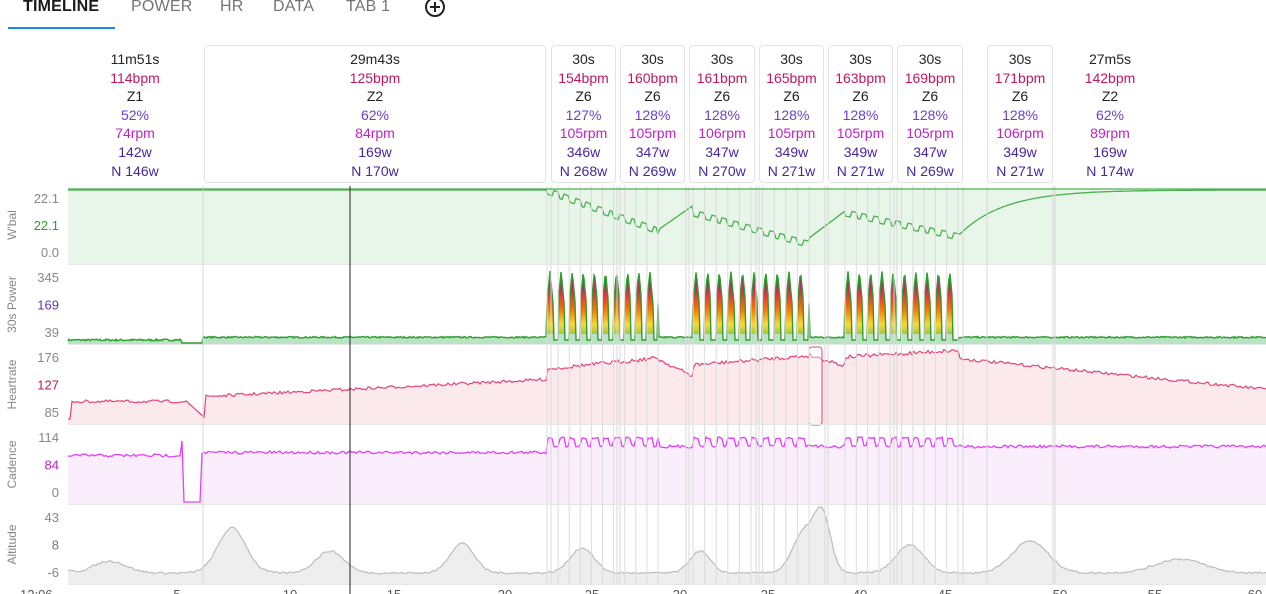 This screenshot has width=1266, height=594. Describe the element at coordinates (61, 7) in the screenshot. I see `tab-timeline: TIMELINE` at that location.